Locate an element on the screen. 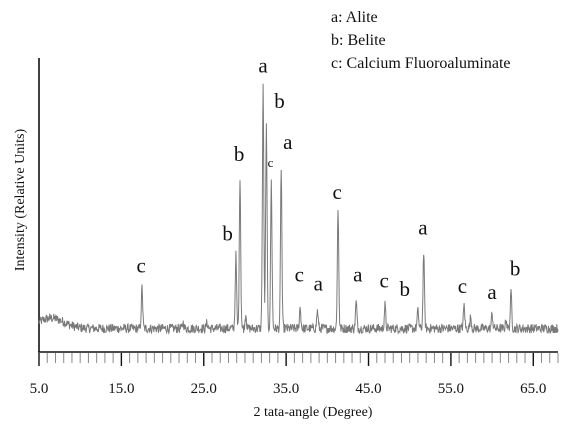 This screenshot has height=427, width=563. x-tick-label: 15.0 is located at coordinates (121, 389).